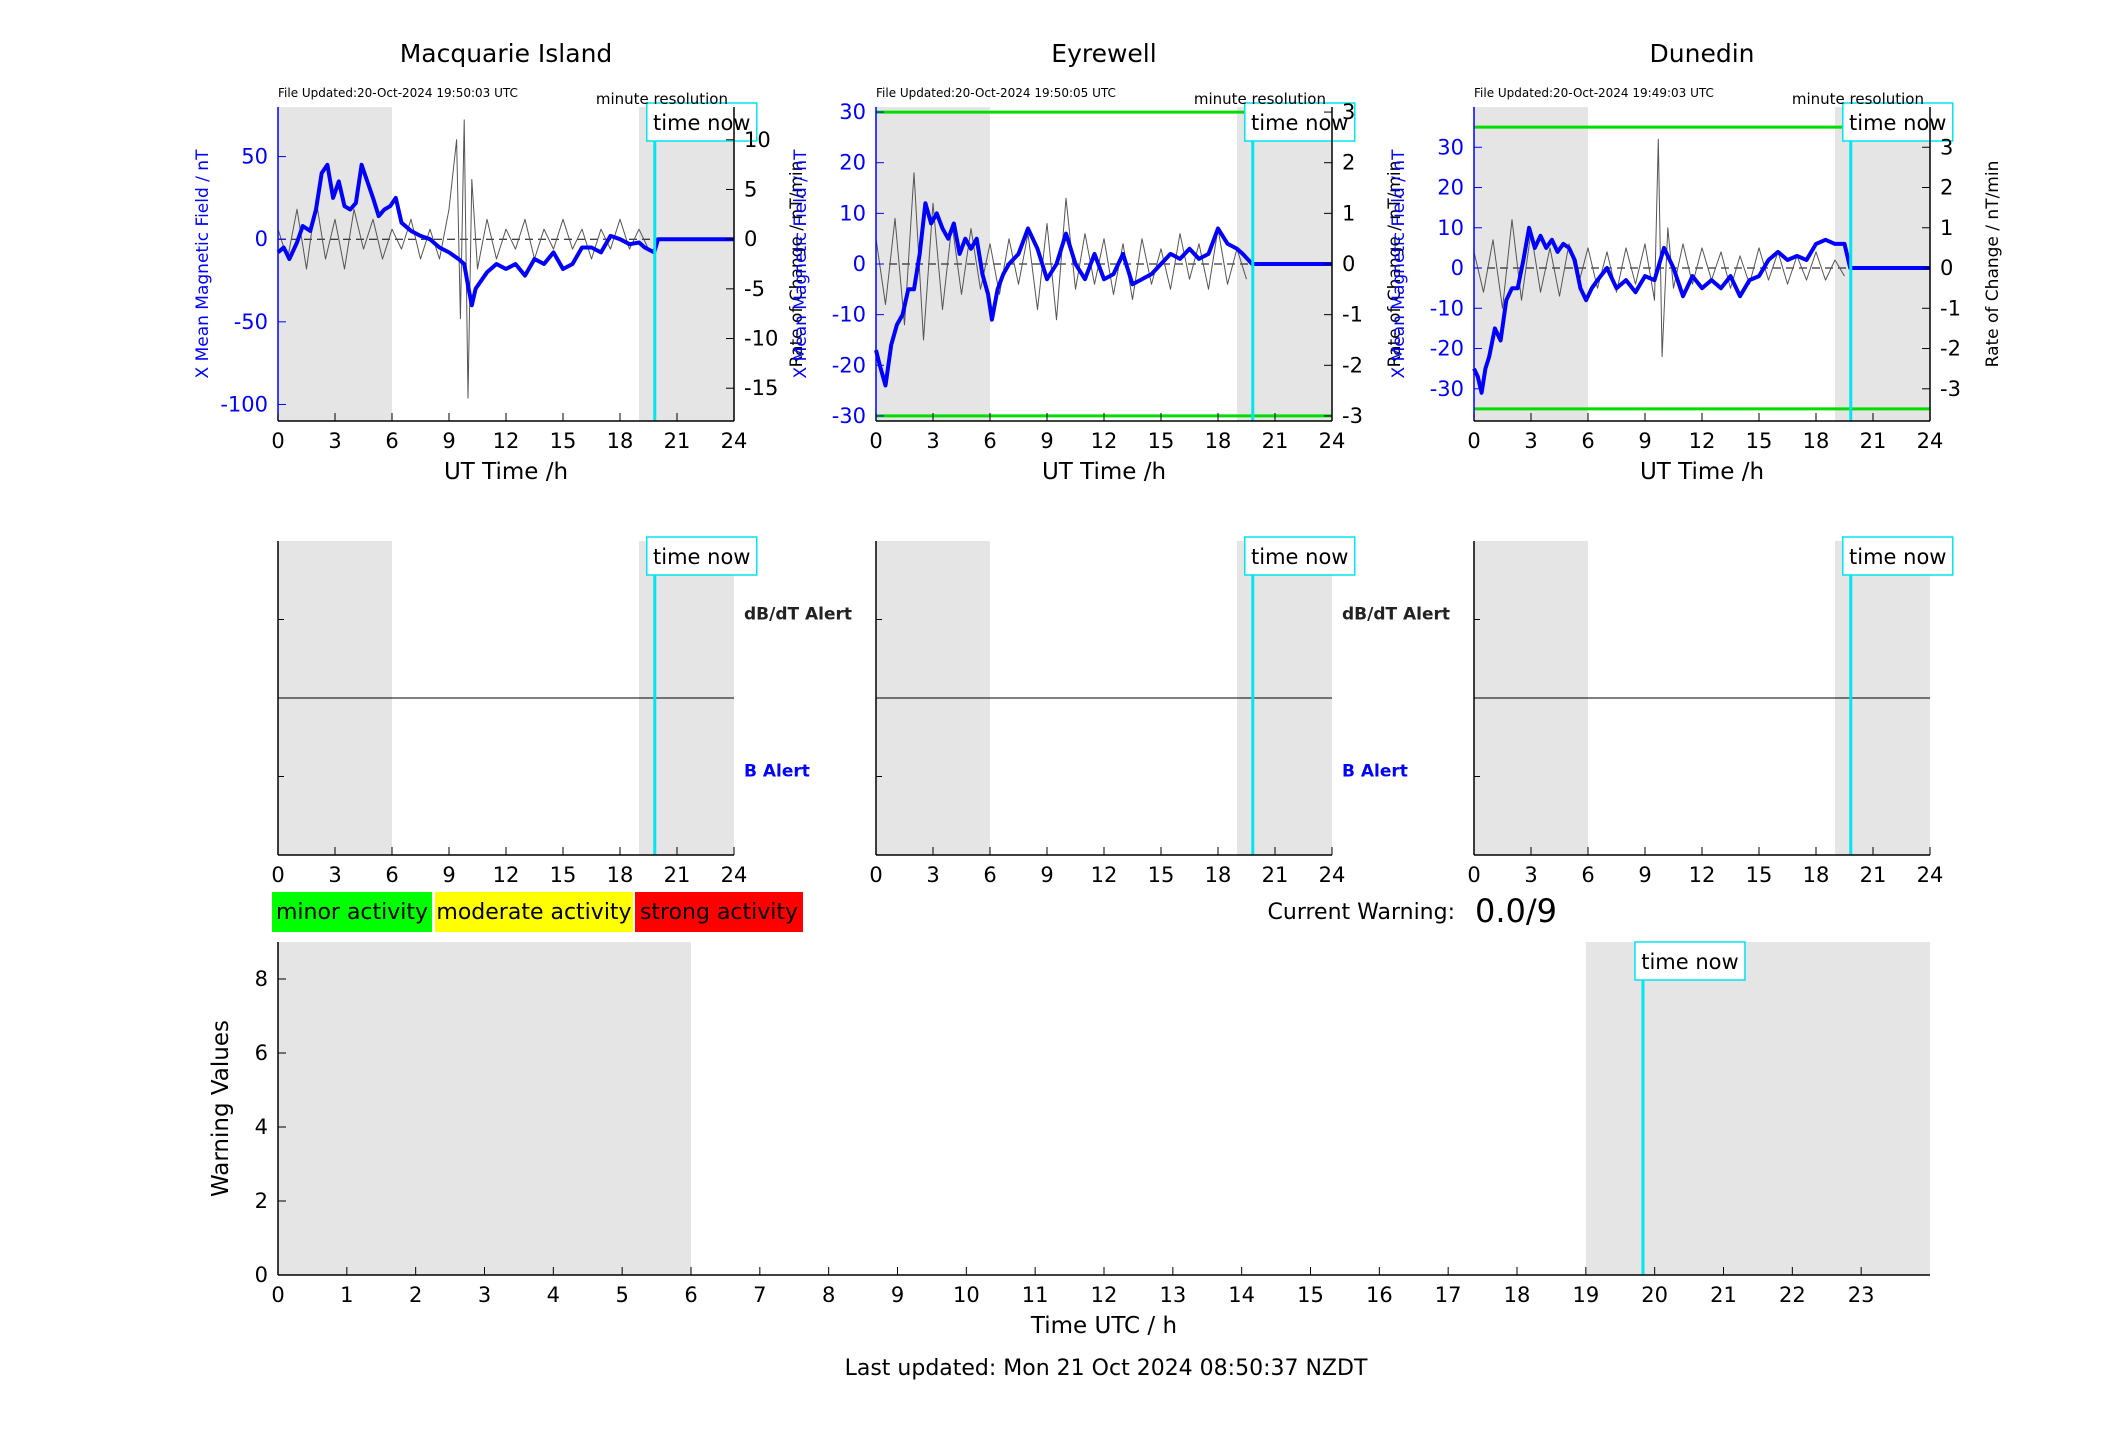 The width and height of the screenshot is (2117, 1437). I want to click on x-tick-label-10: 10, so click(966, 1295).